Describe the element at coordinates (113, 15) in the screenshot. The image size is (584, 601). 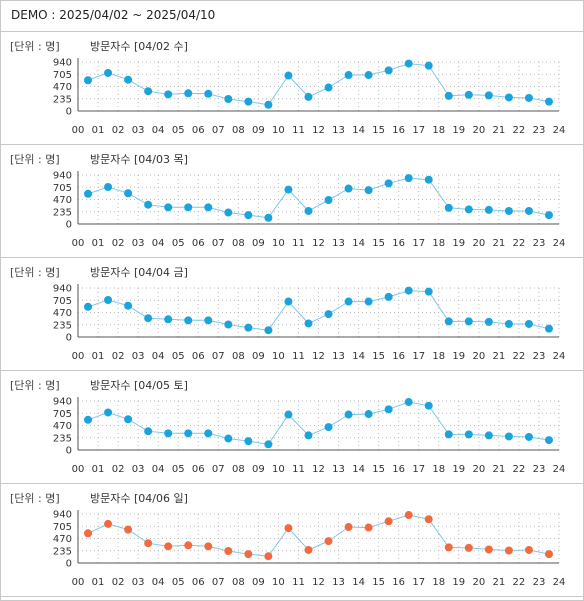
I see `date-range-text: DEMO : 2025/04/02 ~ 2025/04/10` at that location.